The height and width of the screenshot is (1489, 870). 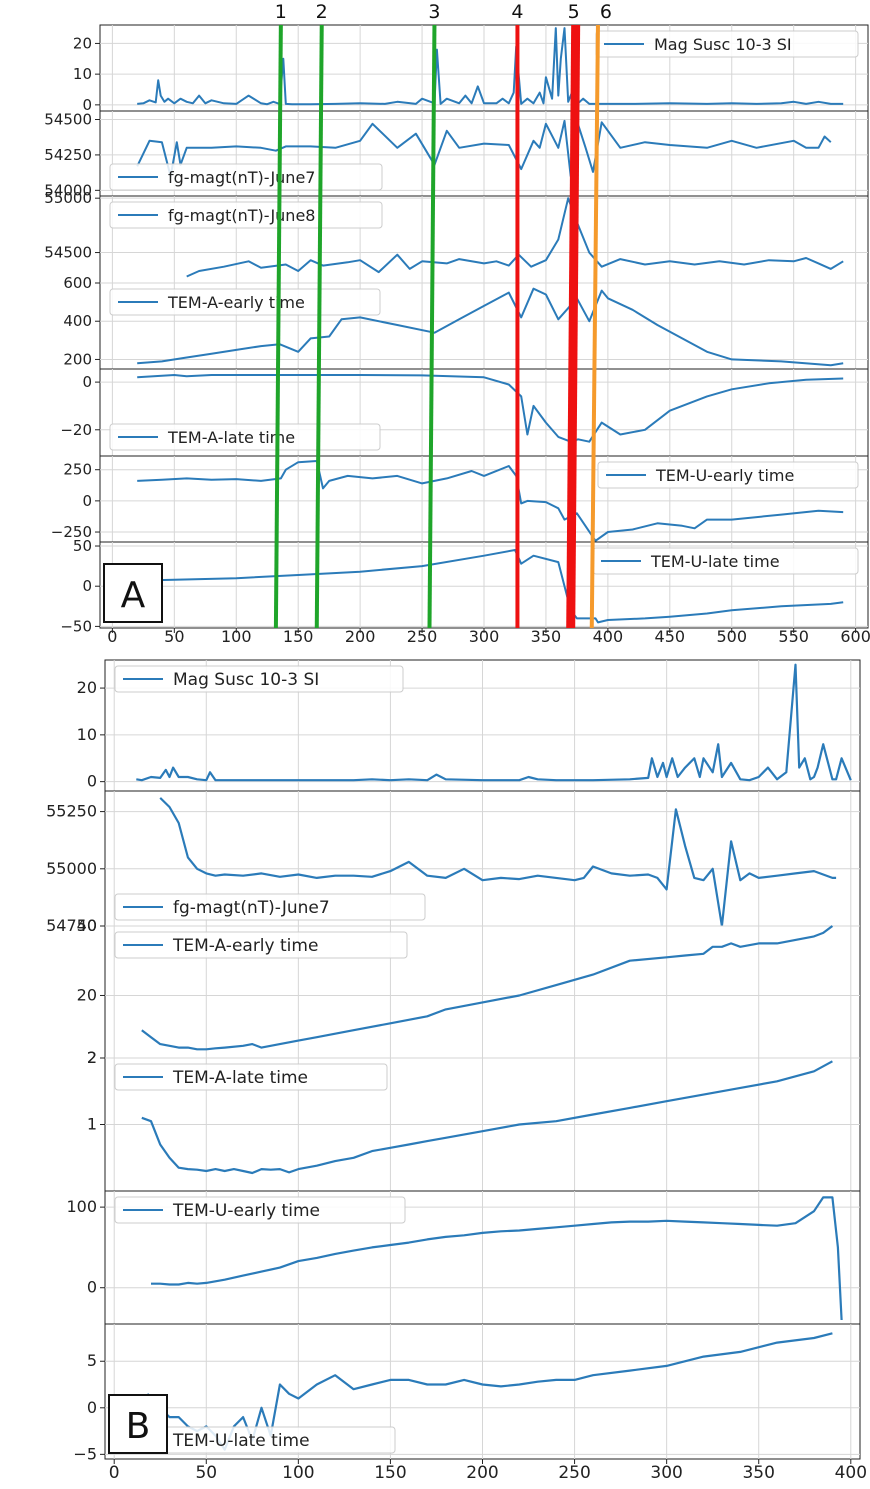 I want to click on y-tick-label: 200, so click(x=77, y=359).